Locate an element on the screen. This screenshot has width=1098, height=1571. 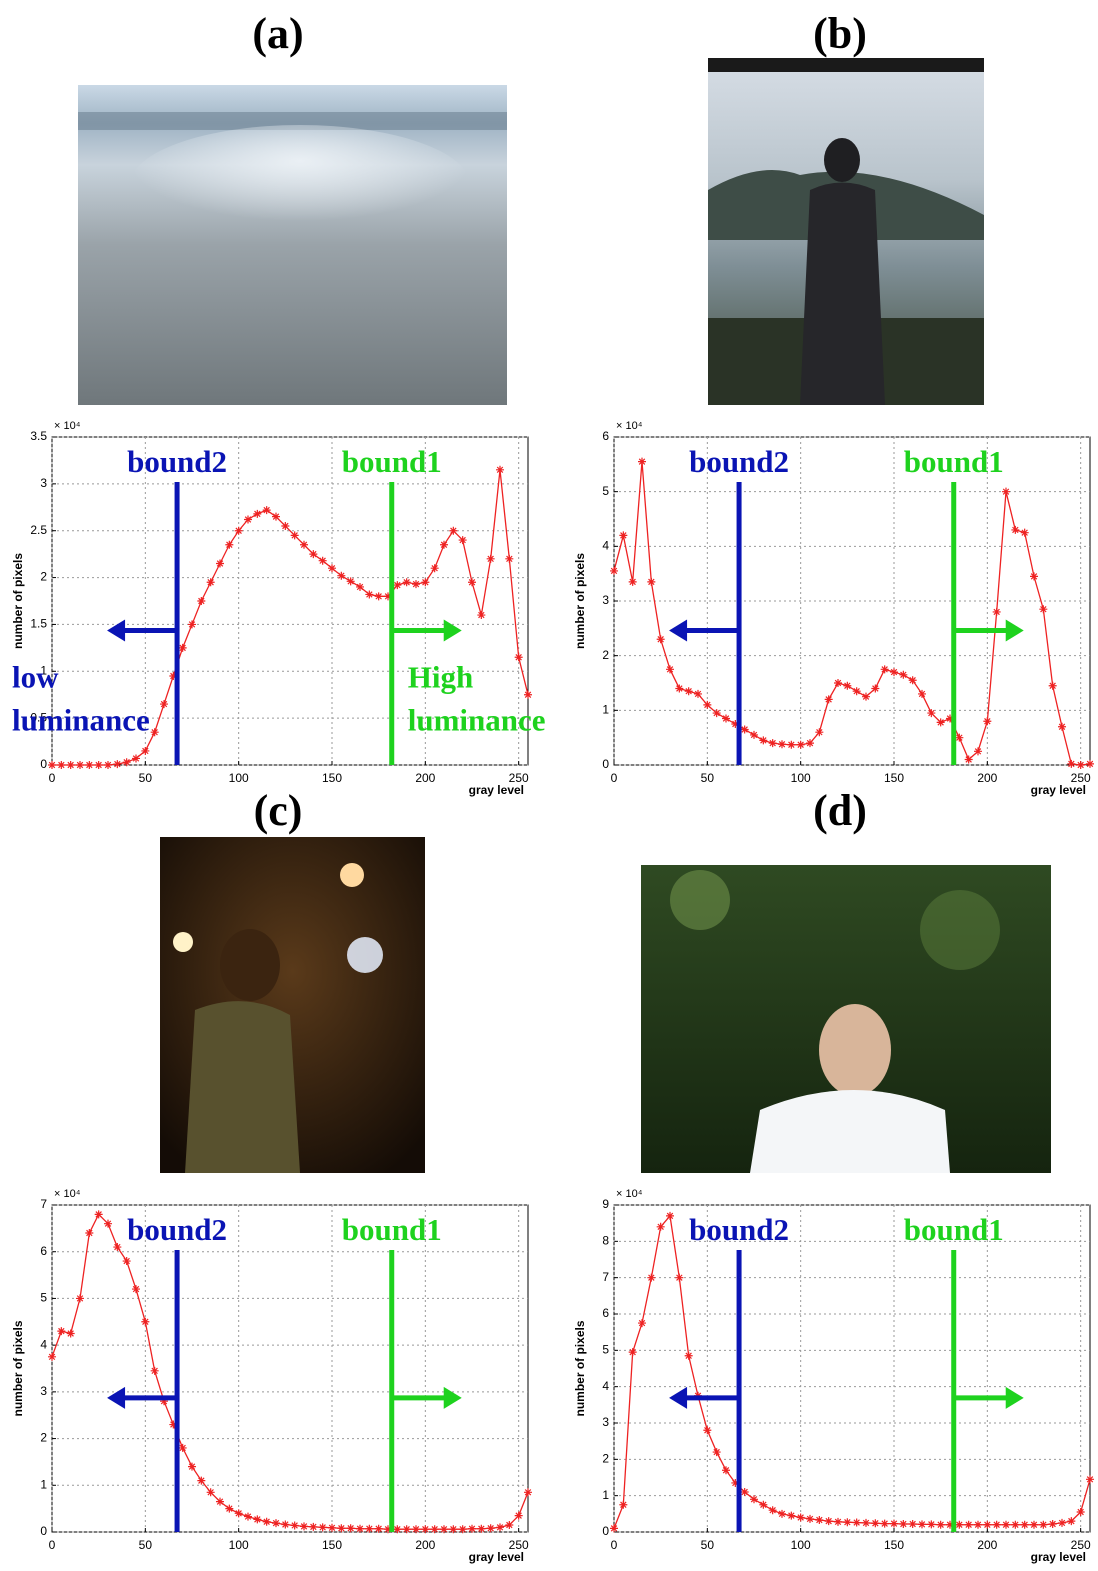
y-tick-label: 8 is located at coordinates (605, 1241).